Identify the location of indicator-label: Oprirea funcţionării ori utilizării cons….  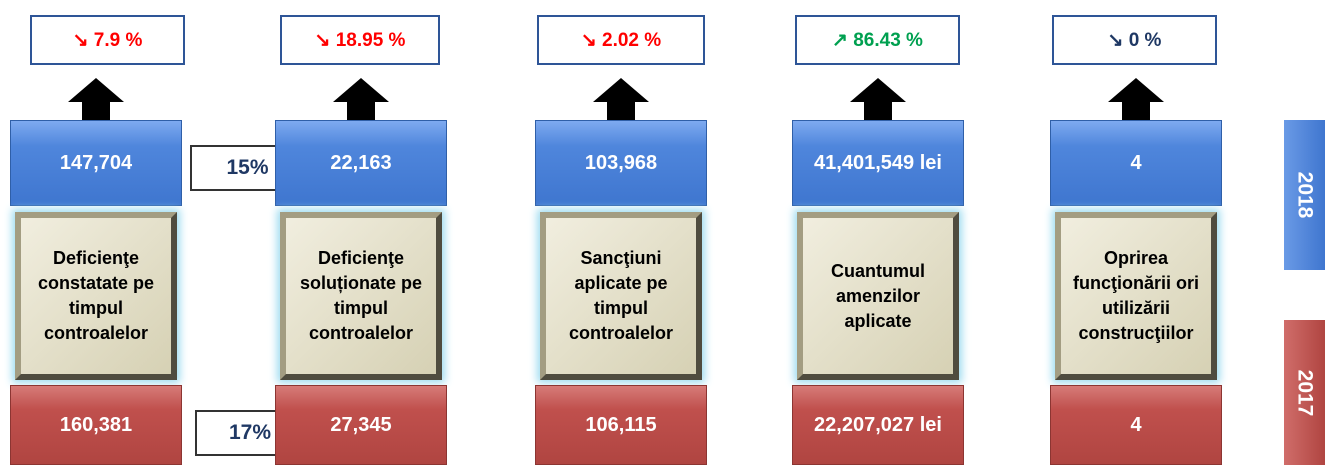
(1136, 296).